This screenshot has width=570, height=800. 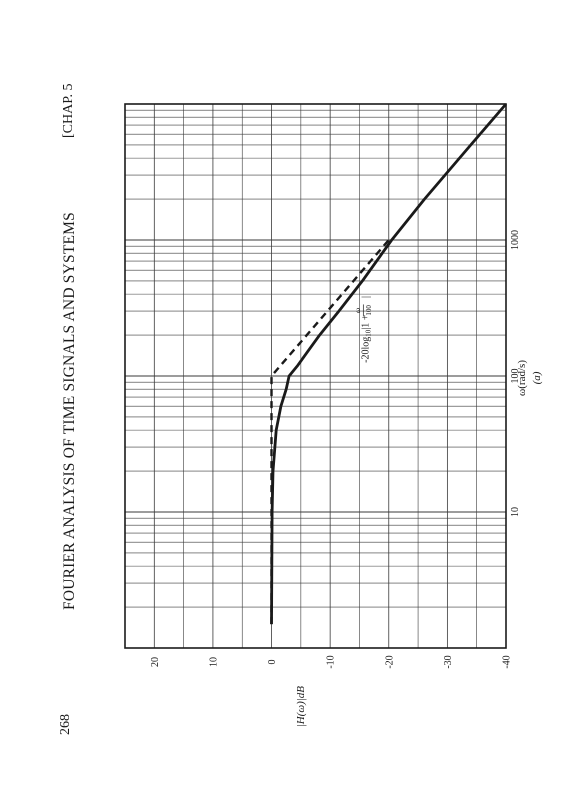 I want to click on y-tick-label: -30, so click(x=448, y=661).